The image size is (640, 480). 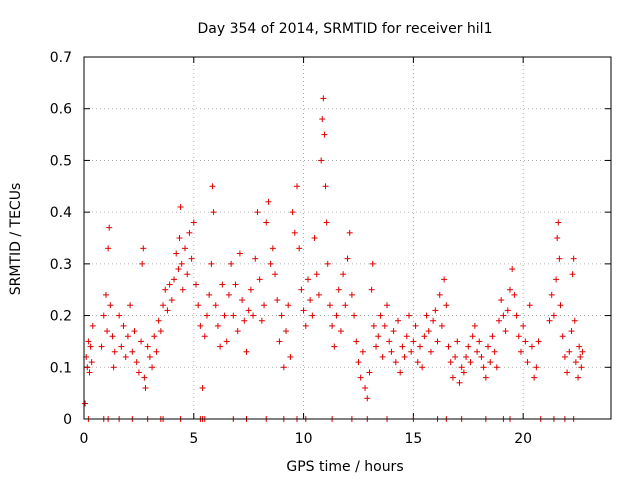 I want to click on y-tick-label: 0.6, so click(x=61, y=110).